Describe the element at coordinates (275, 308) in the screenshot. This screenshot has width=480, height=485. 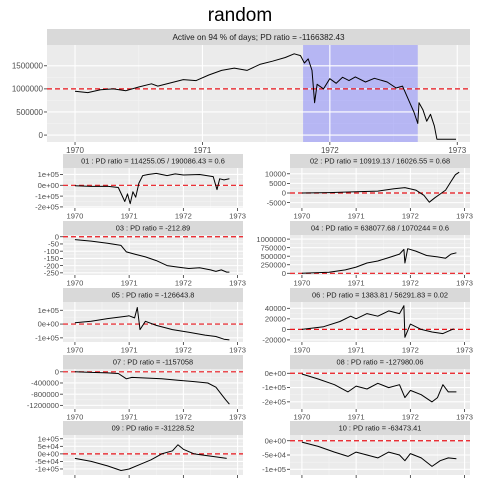
I see `y-tick-label: 40000` at that location.